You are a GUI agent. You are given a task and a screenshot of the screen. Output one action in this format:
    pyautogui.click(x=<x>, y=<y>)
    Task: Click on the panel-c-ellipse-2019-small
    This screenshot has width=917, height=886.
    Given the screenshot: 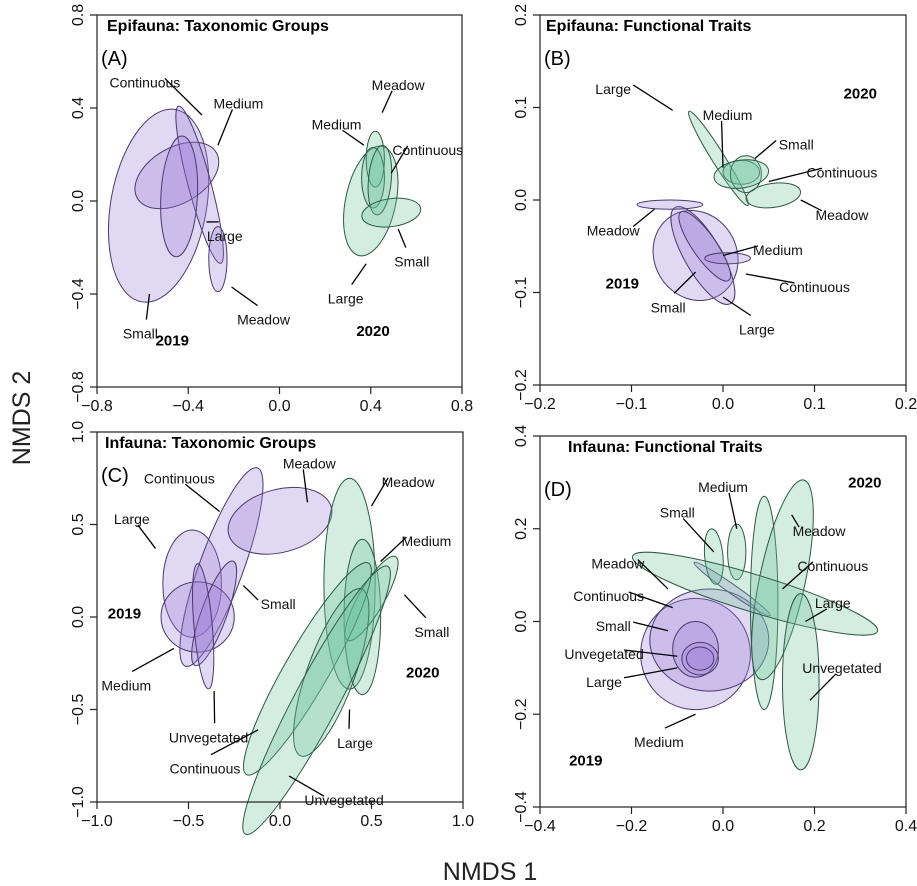 What is the action you would take?
    pyautogui.click(x=214, y=613)
    